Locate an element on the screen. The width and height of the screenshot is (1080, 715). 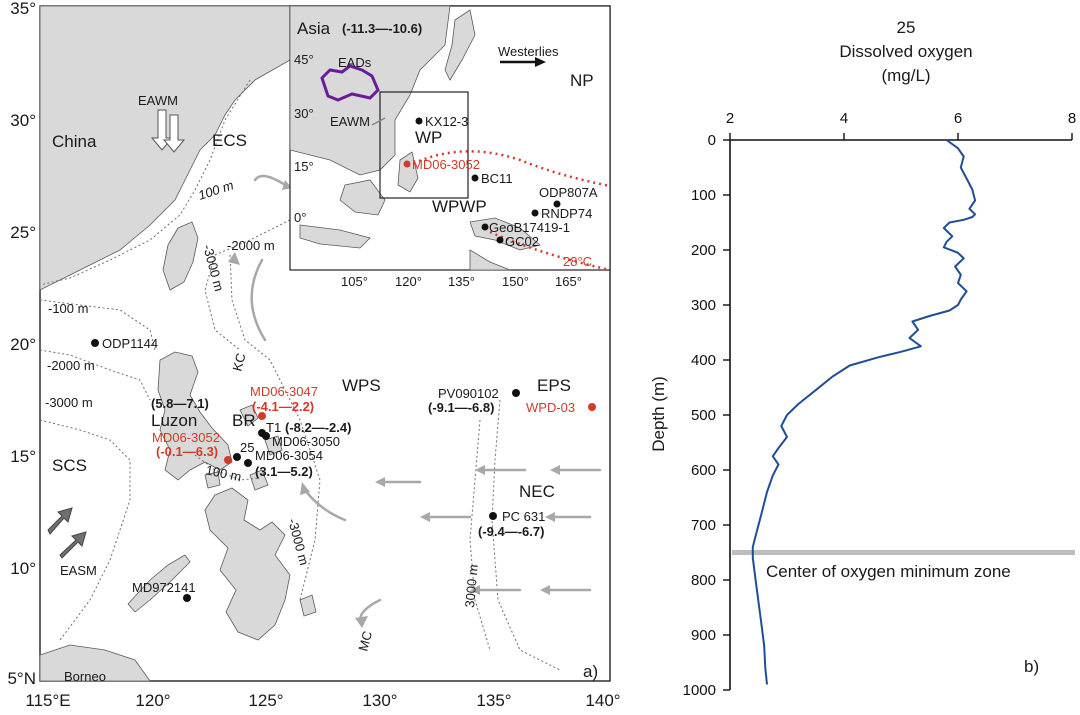
site-odp1144 is located at coordinates (95, 343).